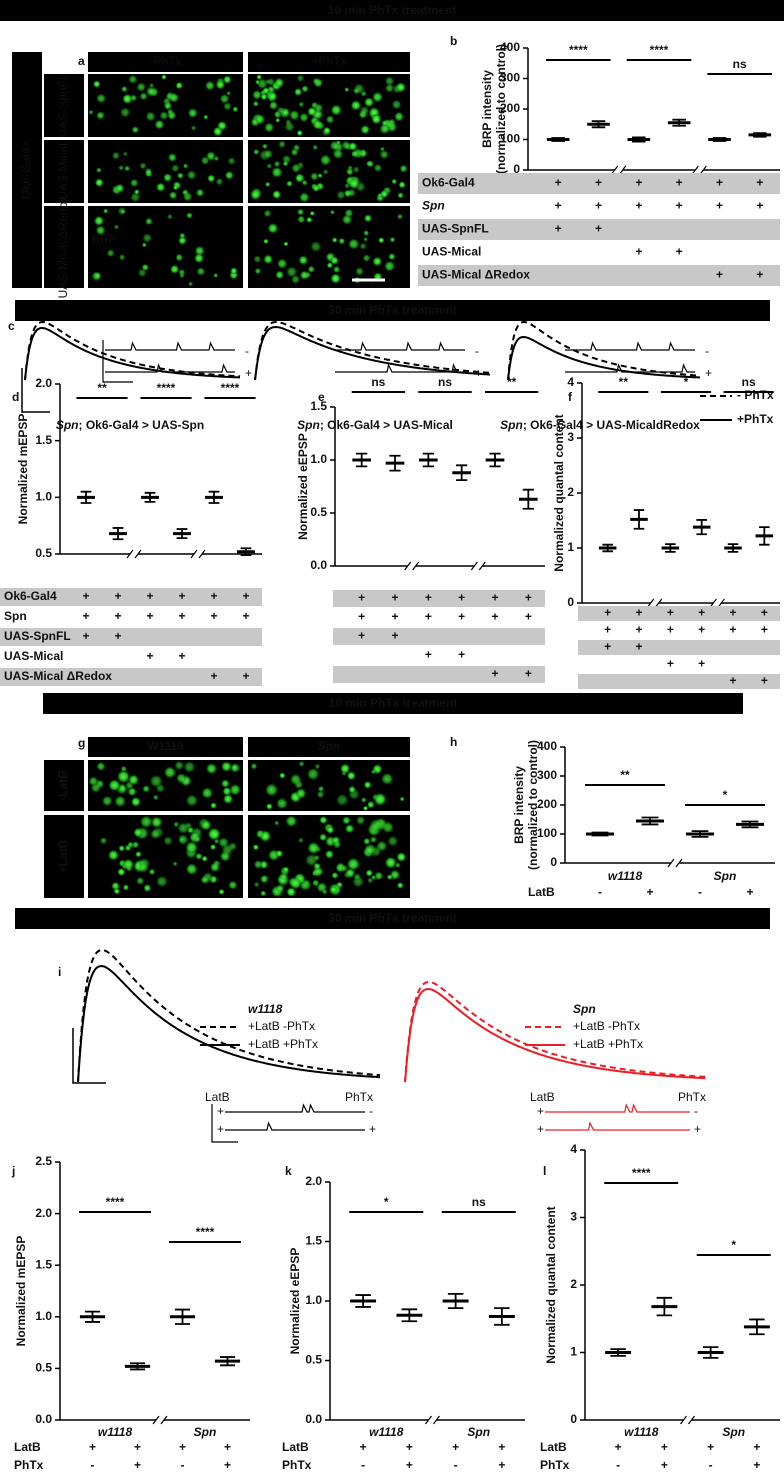 Image resolution: width=784 pixels, height=1475 pixels. Describe the element at coordinates (64, 247) in the screenshot. I see `label-box` at that location.